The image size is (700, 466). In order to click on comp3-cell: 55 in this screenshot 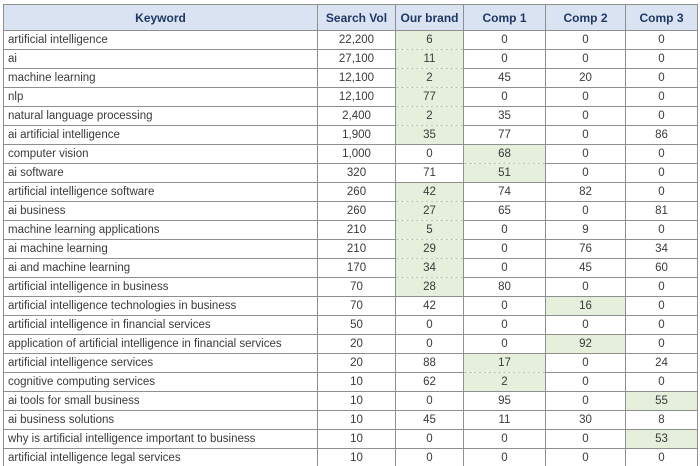, I will do `click(661, 401)`.